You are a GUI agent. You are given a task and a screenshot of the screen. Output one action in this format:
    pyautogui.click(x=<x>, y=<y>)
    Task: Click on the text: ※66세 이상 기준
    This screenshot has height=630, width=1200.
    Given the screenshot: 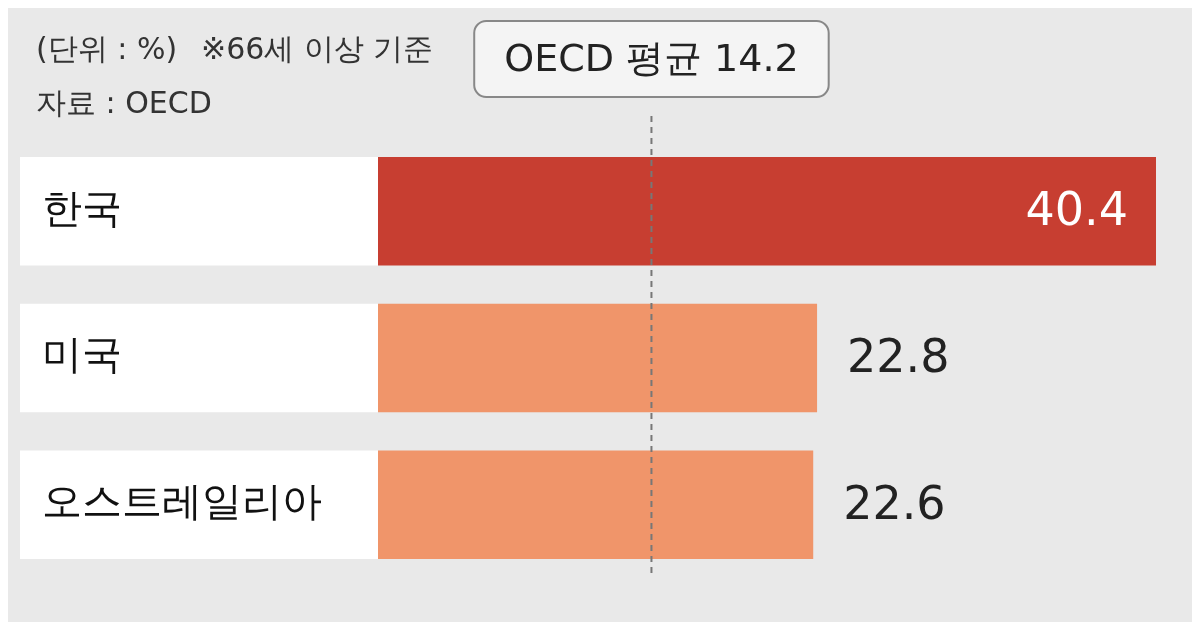 What is the action you would take?
    pyautogui.click(x=317, y=48)
    